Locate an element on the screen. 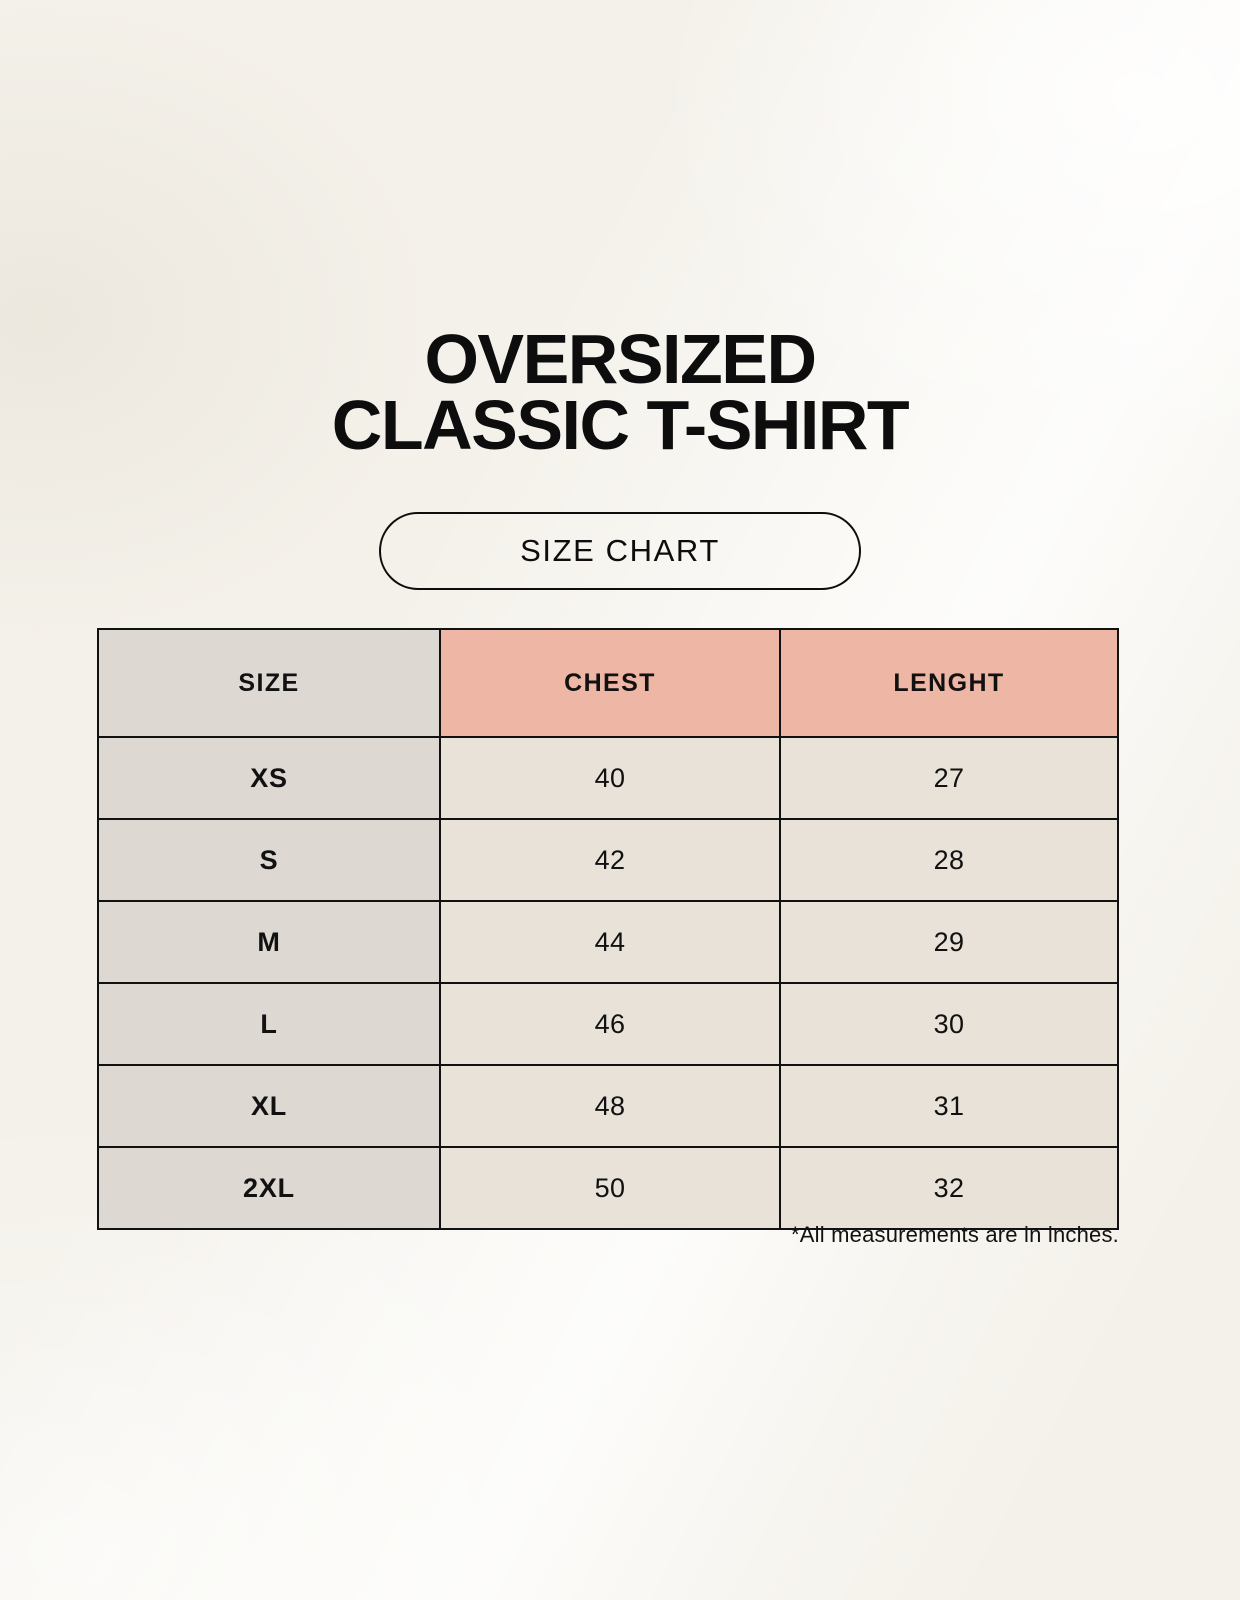 This screenshot has width=1240, height=1600. cell-size: S is located at coordinates (269, 860).